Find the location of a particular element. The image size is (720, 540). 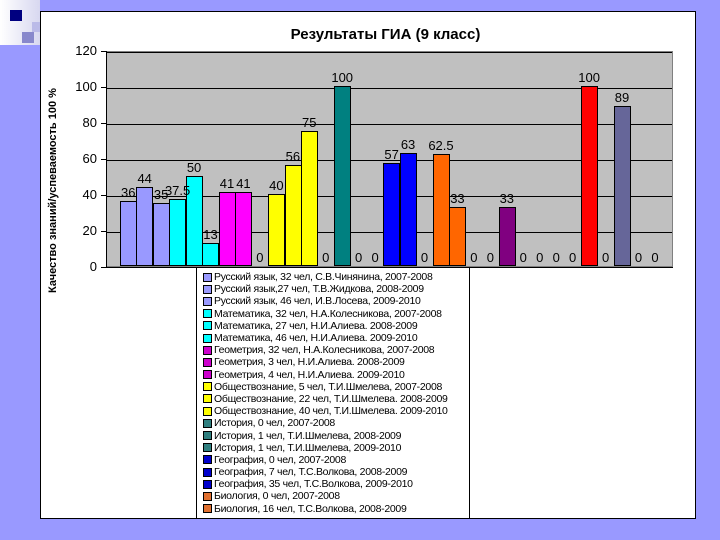

legend-label: Геометрия, 4 чел, Н.И.Алиева. 2009-2010 is located at coordinates (309, 374).